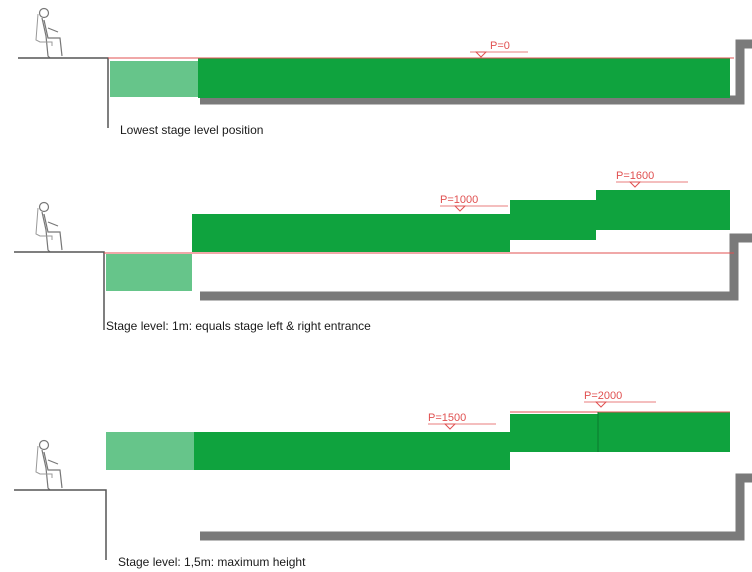 This screenshot has width=752, height=572. I want to click on level-label: P=1000, so click(459, 200).